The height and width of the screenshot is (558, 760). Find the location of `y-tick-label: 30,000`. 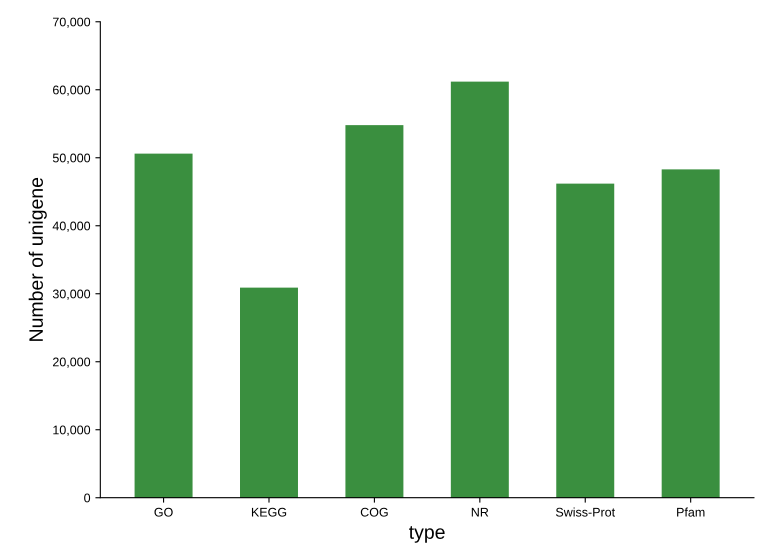

y-tick-label: 30,000 is located at coordinates (71, 295).